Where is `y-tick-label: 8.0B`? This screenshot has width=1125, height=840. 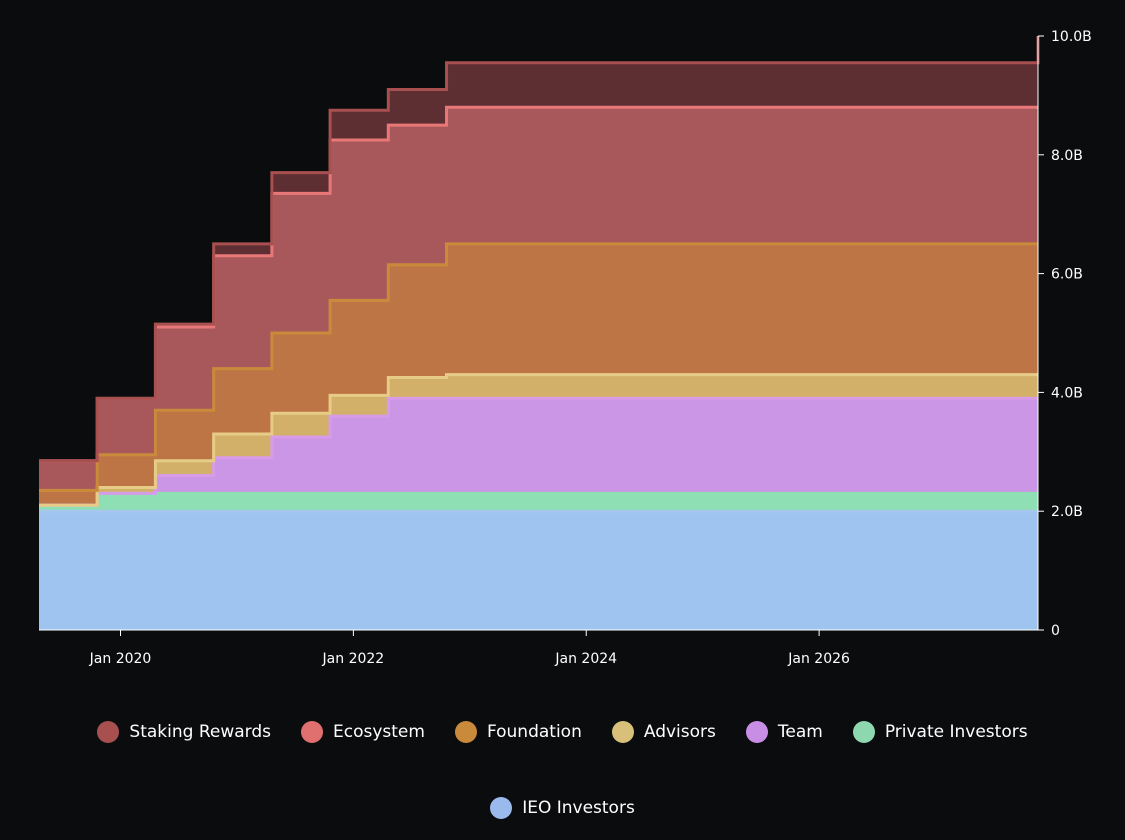 y-tick-label: 8.0B is located at coordinates (1067, 156).